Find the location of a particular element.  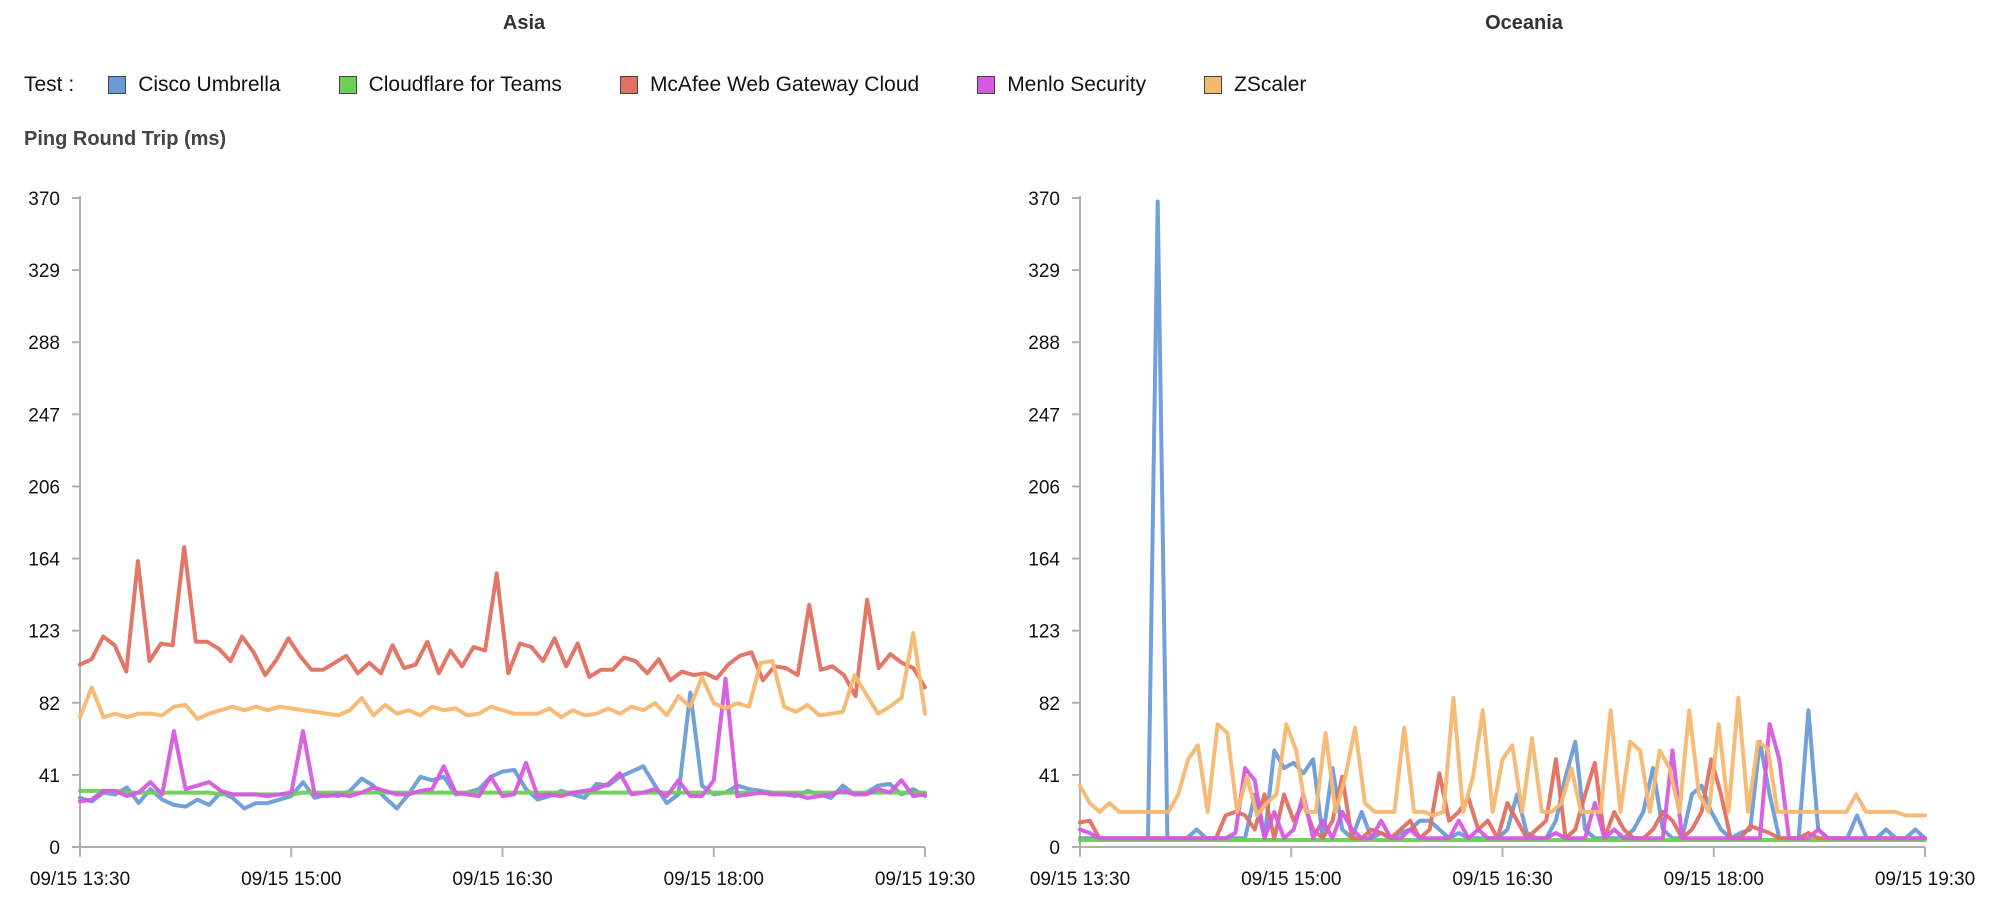

legend-item-menlo-security: Menlo Security is located at coordinates (1061, 85).